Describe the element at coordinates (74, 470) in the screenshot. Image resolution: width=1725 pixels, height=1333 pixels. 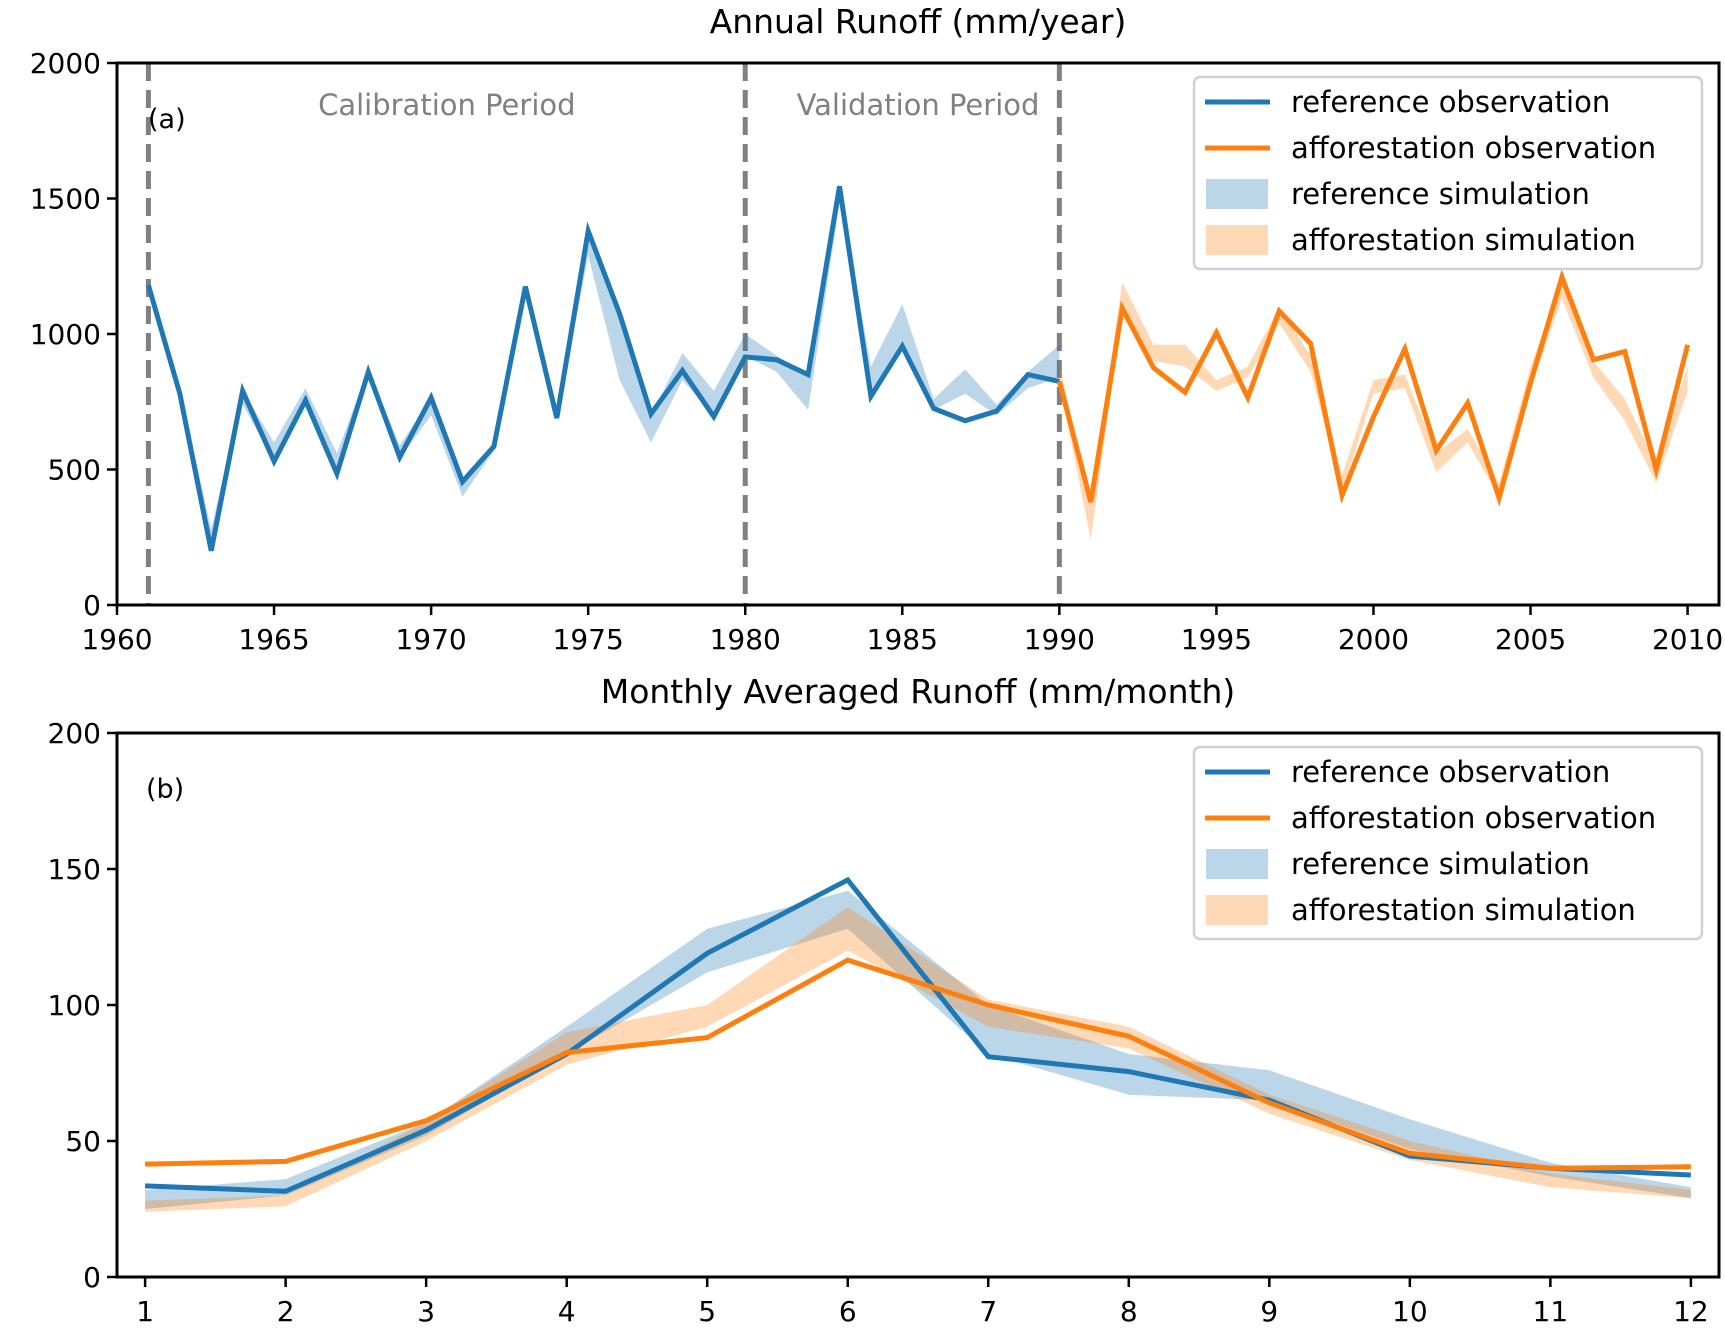
I see `y-tick-label: 500` at that location.